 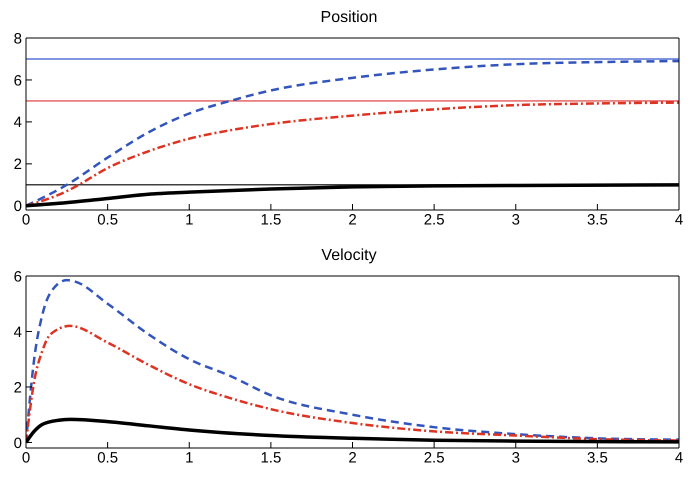 What do you see at coordinates (349, 18) in the screenshot?
I see `chart-title: Position` at bounding box center [349, 18].